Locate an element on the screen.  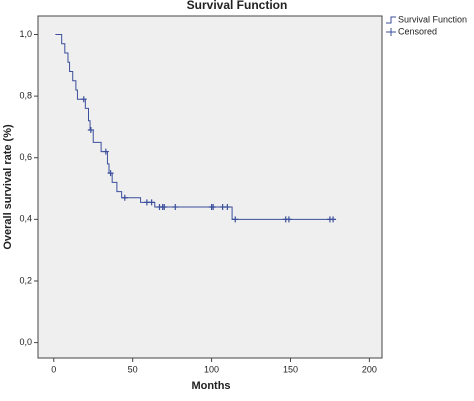
x-tick-label: 50 is located at coordinates (133, 369).